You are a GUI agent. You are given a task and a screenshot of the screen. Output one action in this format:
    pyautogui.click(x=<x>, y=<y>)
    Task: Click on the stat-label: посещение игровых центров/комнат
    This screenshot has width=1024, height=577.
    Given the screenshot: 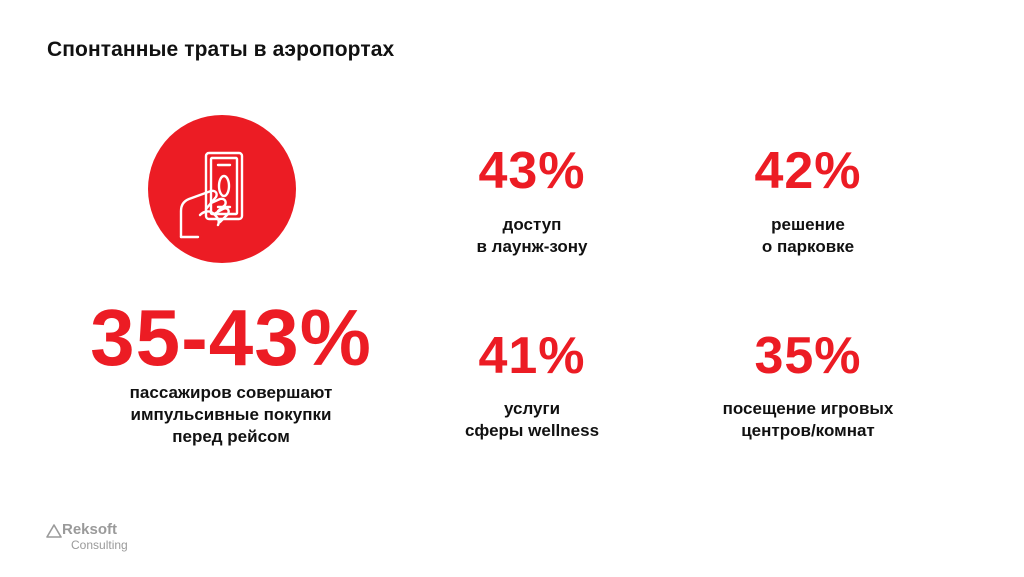 What is the action you would take?
    pyautogui.click(x=808, y=420)
    